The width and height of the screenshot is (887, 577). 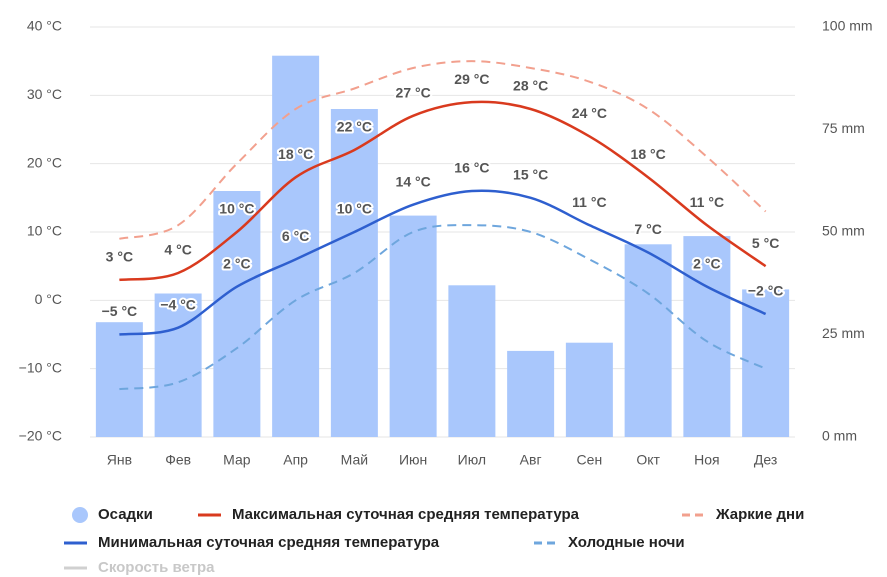 What do you see at coordinates (44, 162) in the screenshot?
I see `y-tick-label: 20 °C` at bounding box center [44, 162].